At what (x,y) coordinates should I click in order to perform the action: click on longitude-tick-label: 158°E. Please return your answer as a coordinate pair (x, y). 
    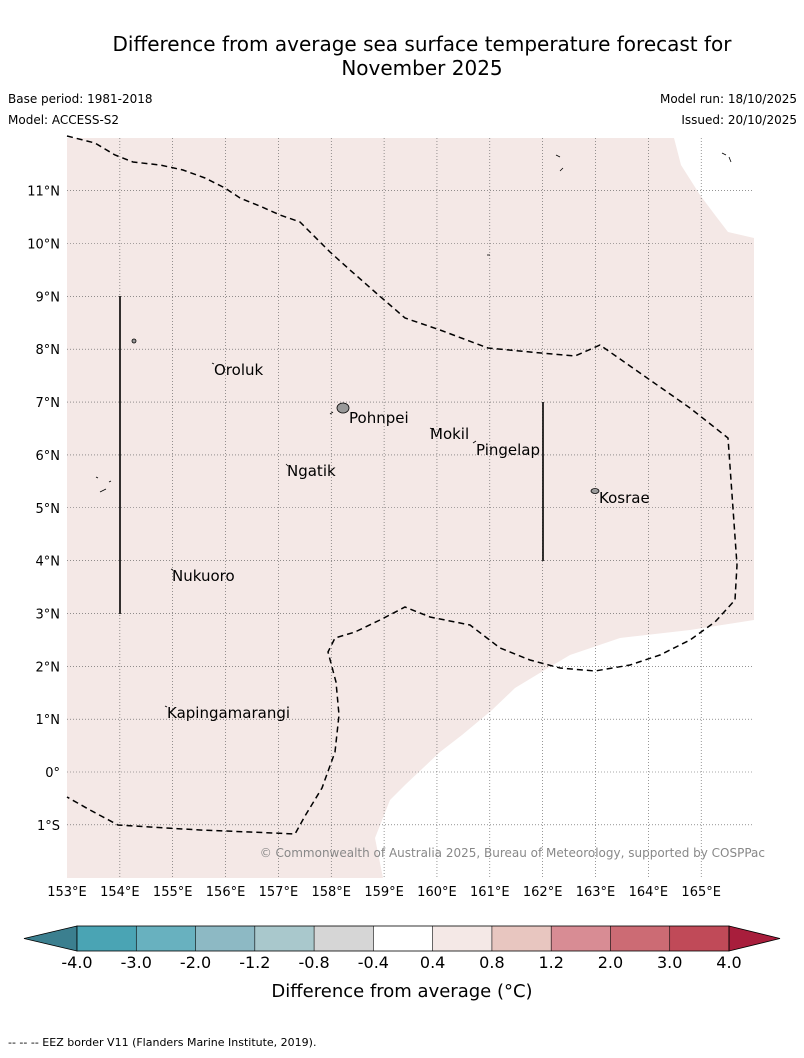
    Looking at the image, I should click on (331, 892).